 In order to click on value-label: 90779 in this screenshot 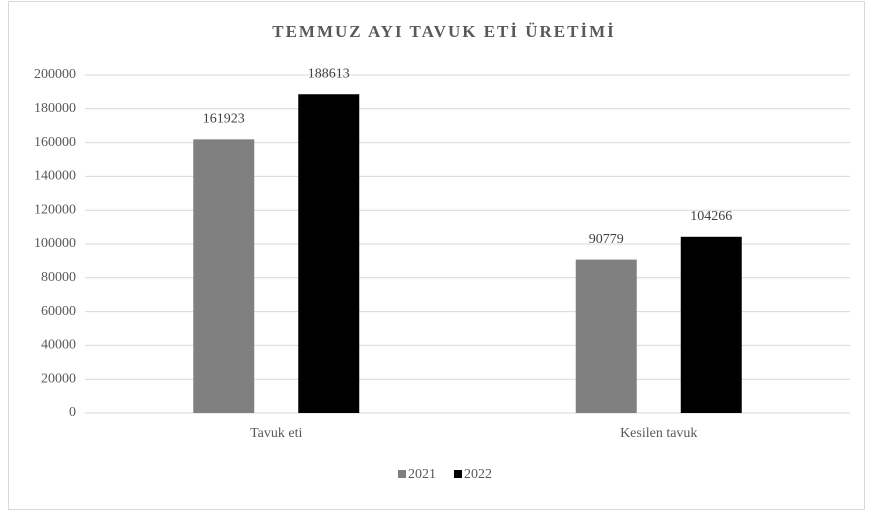, I will do `click(606, 239)`.